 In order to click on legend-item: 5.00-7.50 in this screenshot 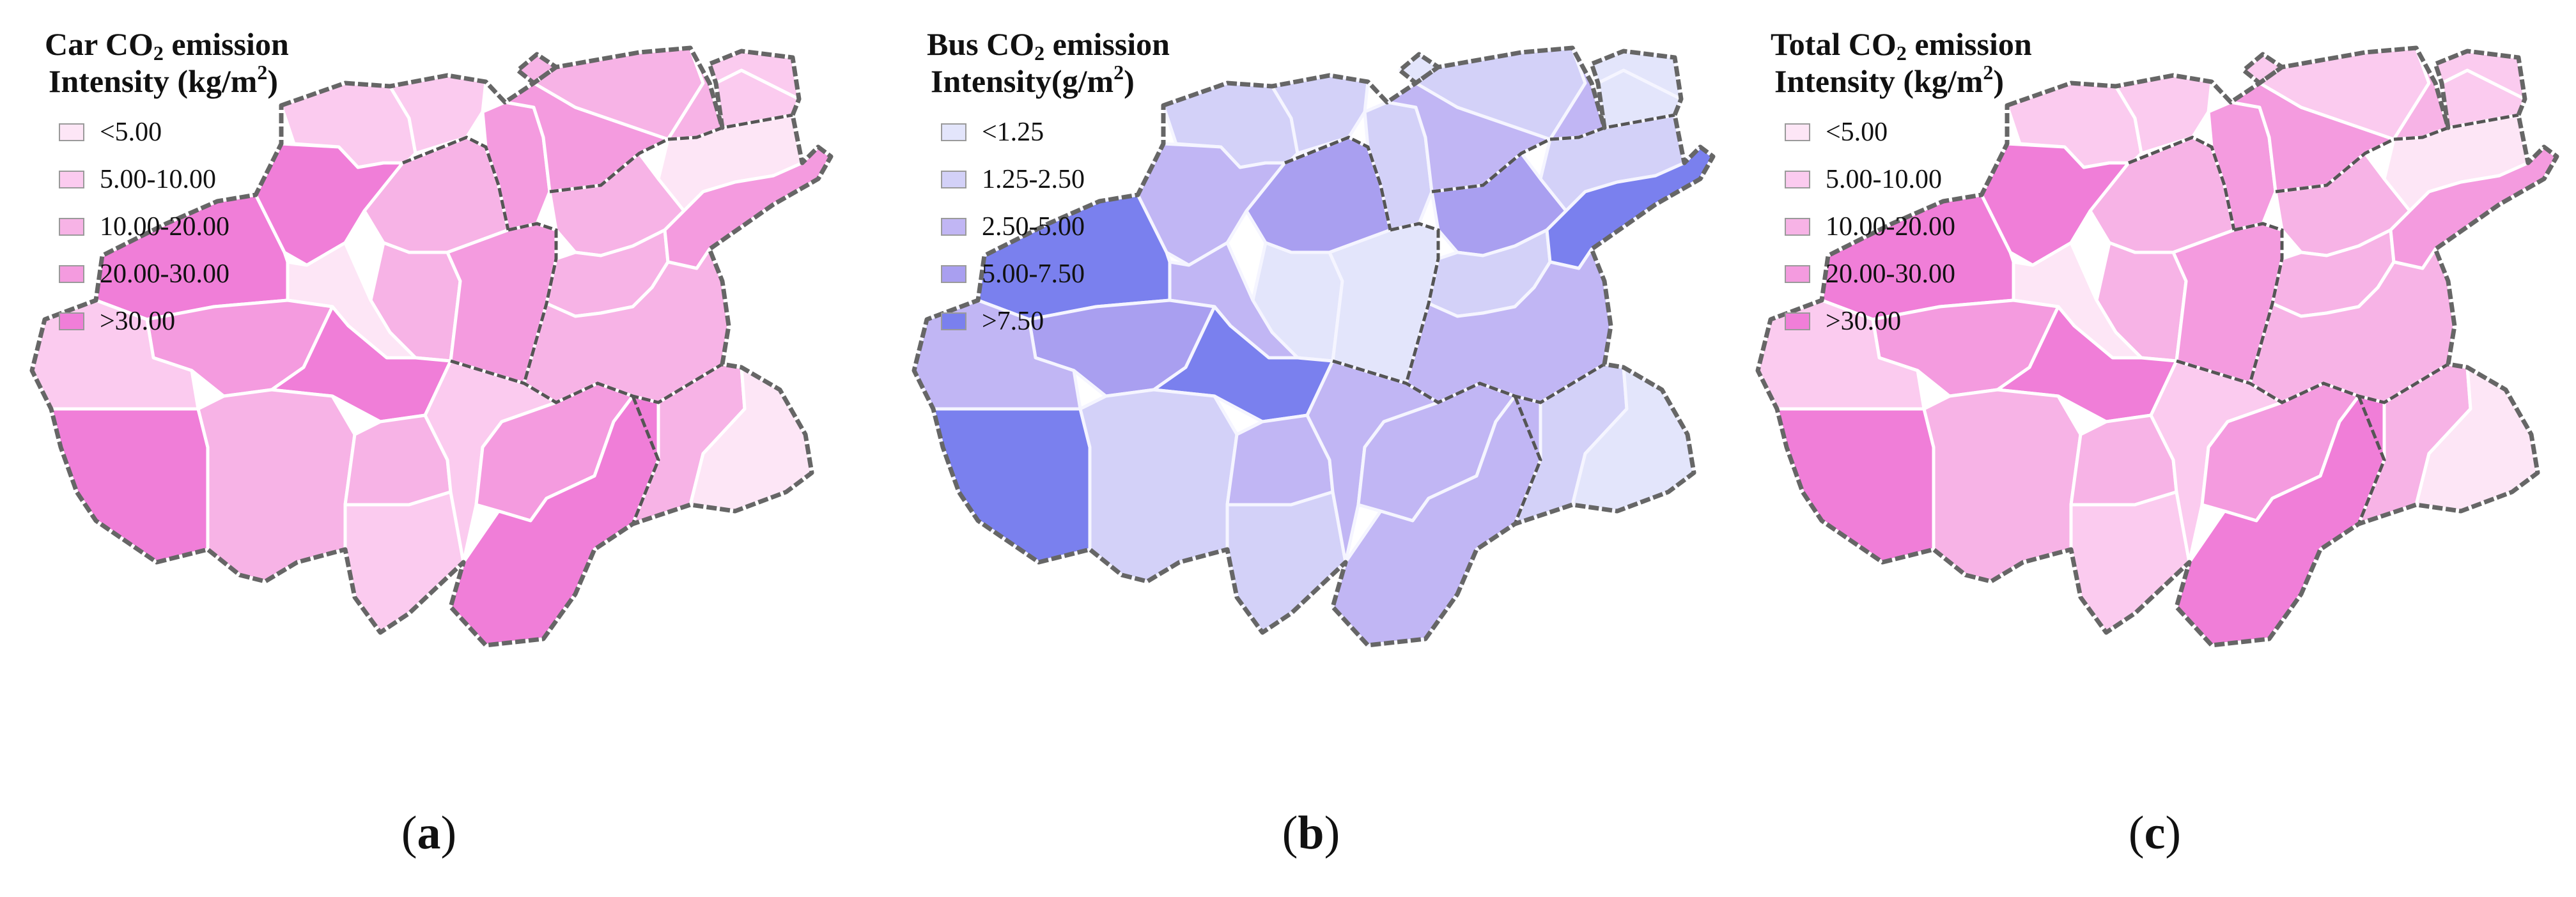, I will do `click(1048, 274)`.